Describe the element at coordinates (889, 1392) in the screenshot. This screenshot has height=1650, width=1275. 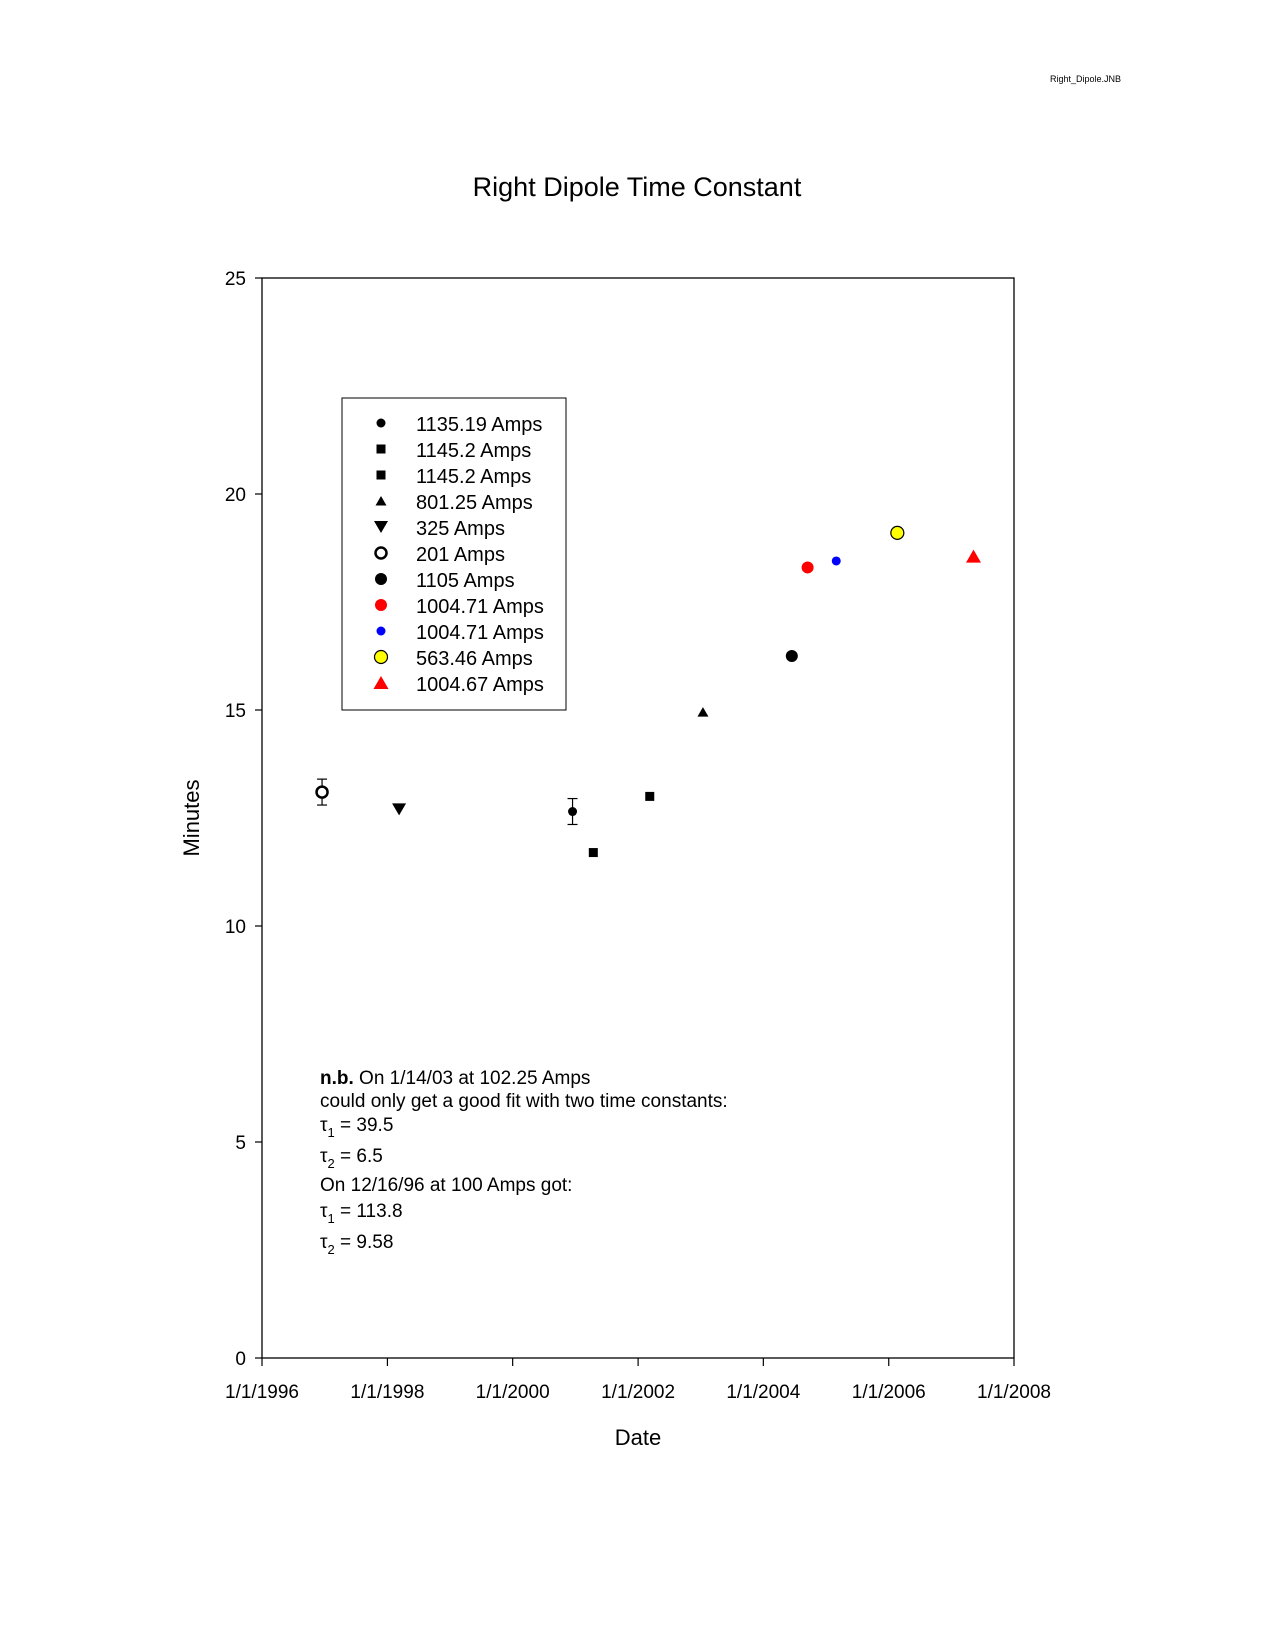
I see `x-tick-label: 1/1/2006` at that location.